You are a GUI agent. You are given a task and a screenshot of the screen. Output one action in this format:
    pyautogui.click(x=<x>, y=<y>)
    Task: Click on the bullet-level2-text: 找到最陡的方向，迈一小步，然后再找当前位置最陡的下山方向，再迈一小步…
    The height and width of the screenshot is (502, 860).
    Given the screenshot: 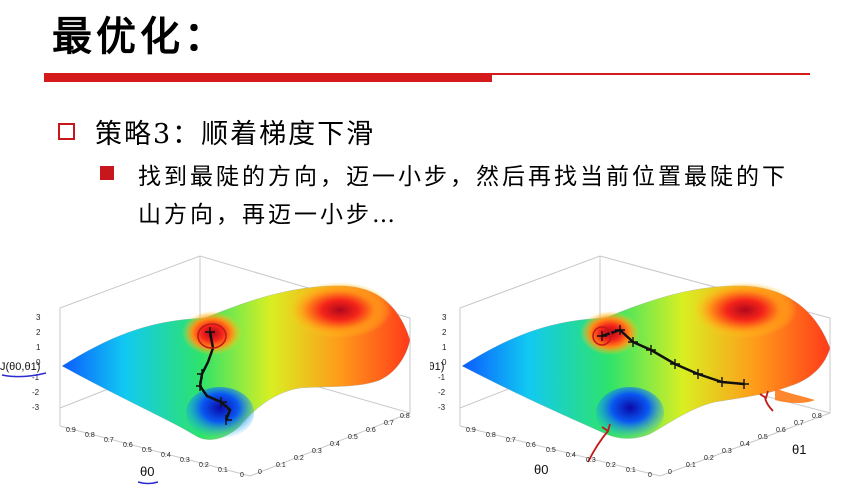 What is the action you would take?
    pyautogui.click(x=463, y=196)
    